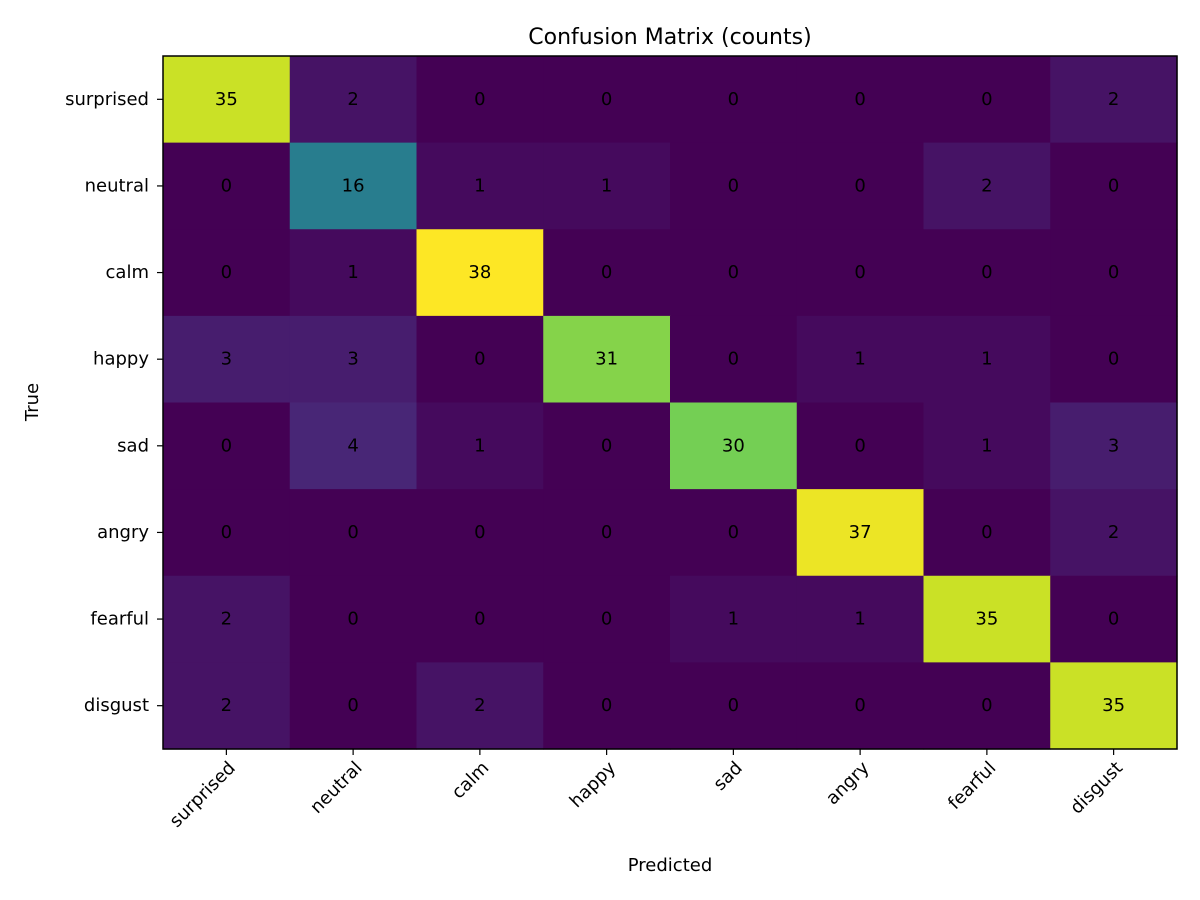 The height and width of the screenshot is (900, 1200). What do you see at coordinates (133, 445) in the screenshot?
I see `y-tick-label: sad` at bounding box center [133, 445].